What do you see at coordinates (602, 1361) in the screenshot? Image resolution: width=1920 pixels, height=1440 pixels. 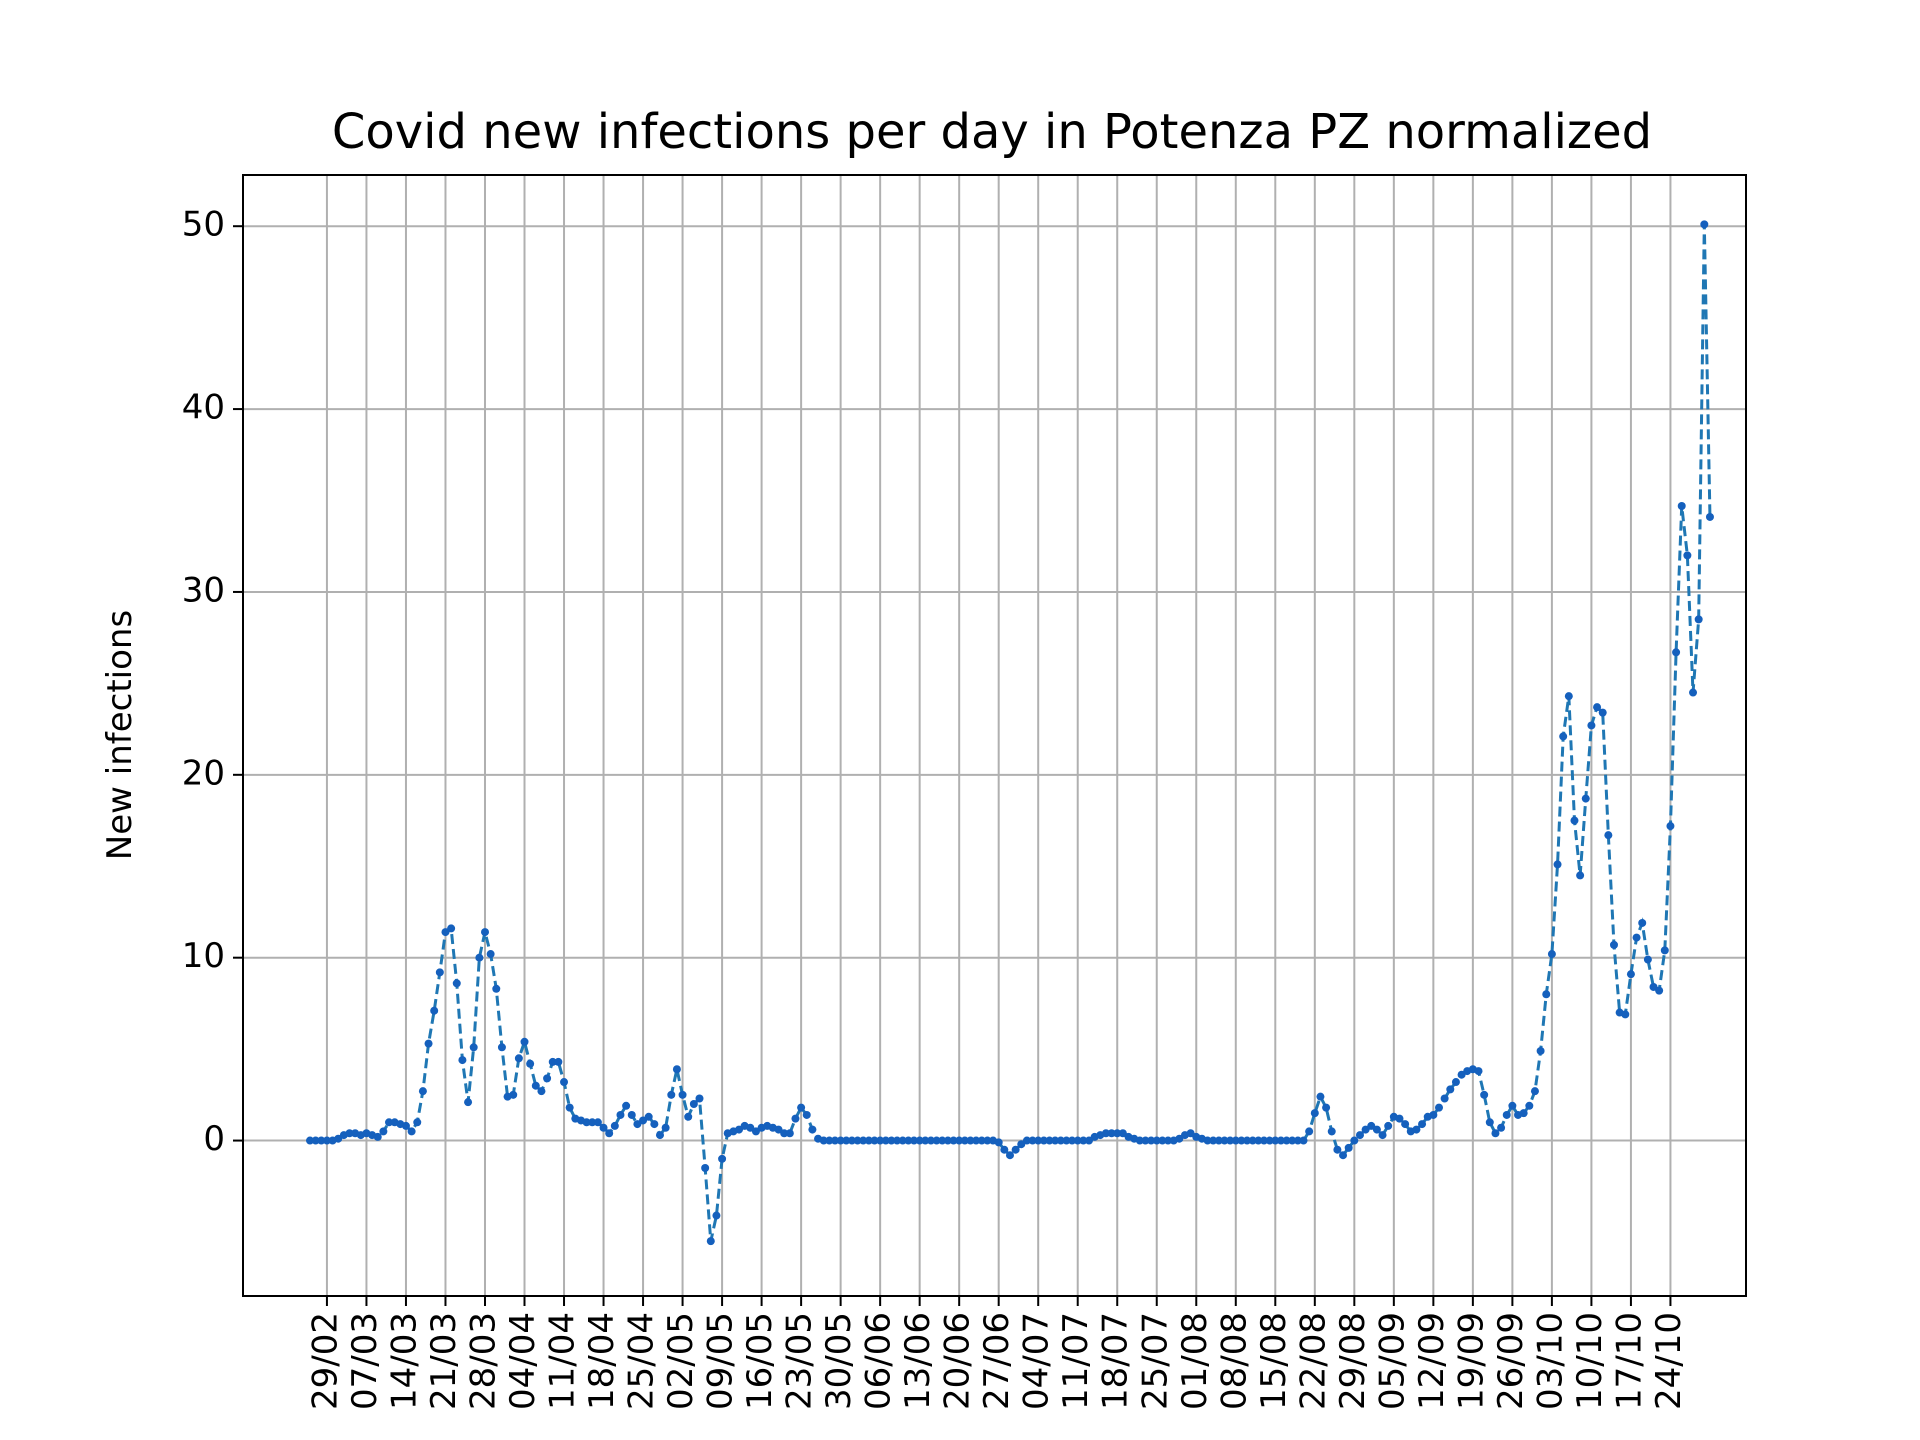 I see `x-tick-label: 18/04` at bounding box center [602, 1361].